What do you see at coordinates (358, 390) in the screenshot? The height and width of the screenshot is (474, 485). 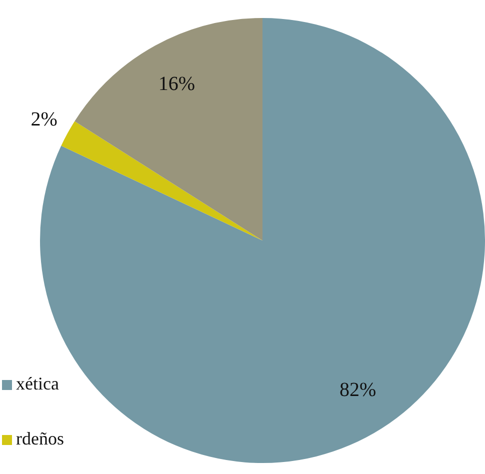 I see `data-label: 82%` at bounding box center [358, 390].